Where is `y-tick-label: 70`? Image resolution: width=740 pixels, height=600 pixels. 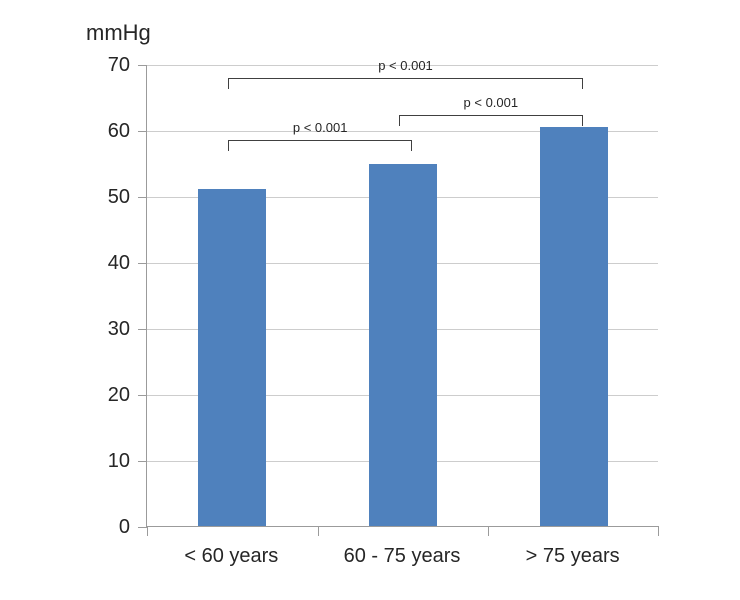
y-tick-label: 70 is located at coordinates (118, 65).